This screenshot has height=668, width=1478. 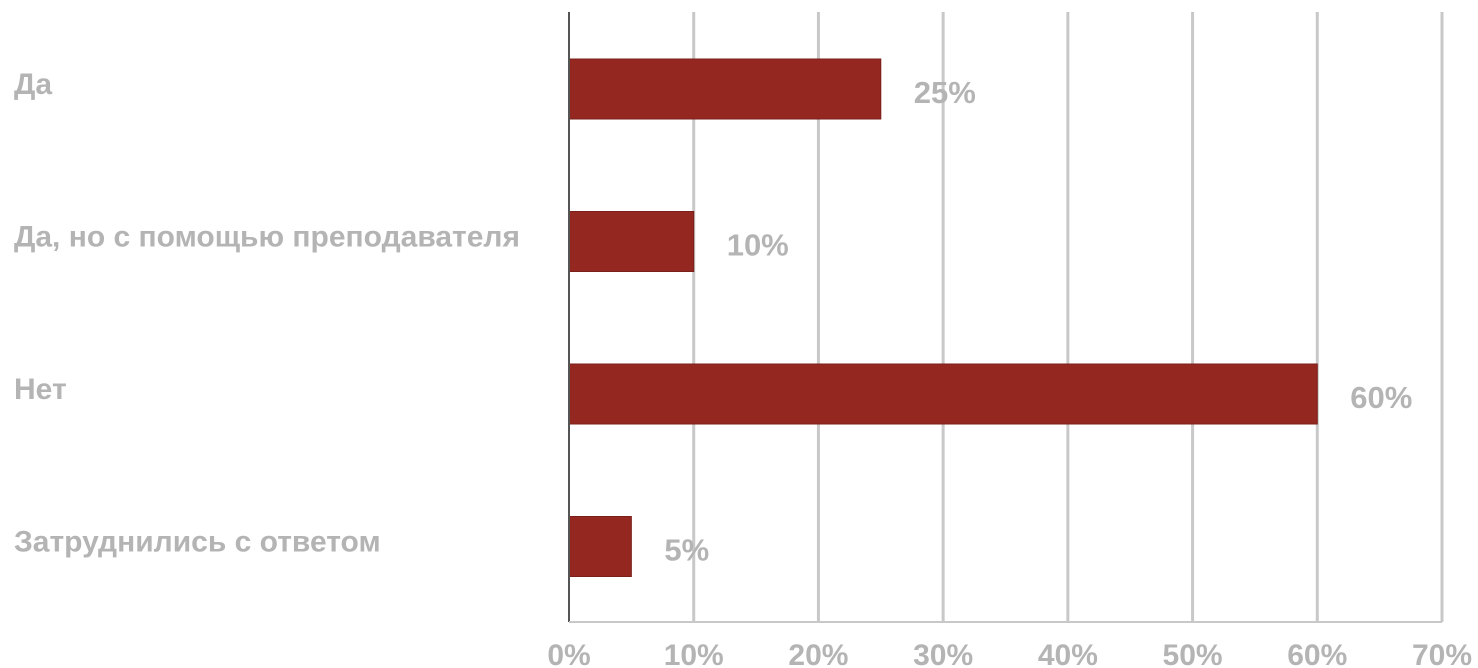 I want to click on value-label-1: 25%, so click(x=945, y=92).